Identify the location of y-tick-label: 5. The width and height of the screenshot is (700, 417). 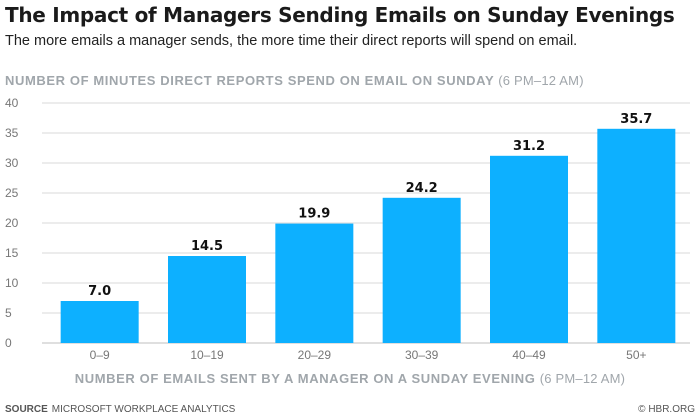
(8, 313).